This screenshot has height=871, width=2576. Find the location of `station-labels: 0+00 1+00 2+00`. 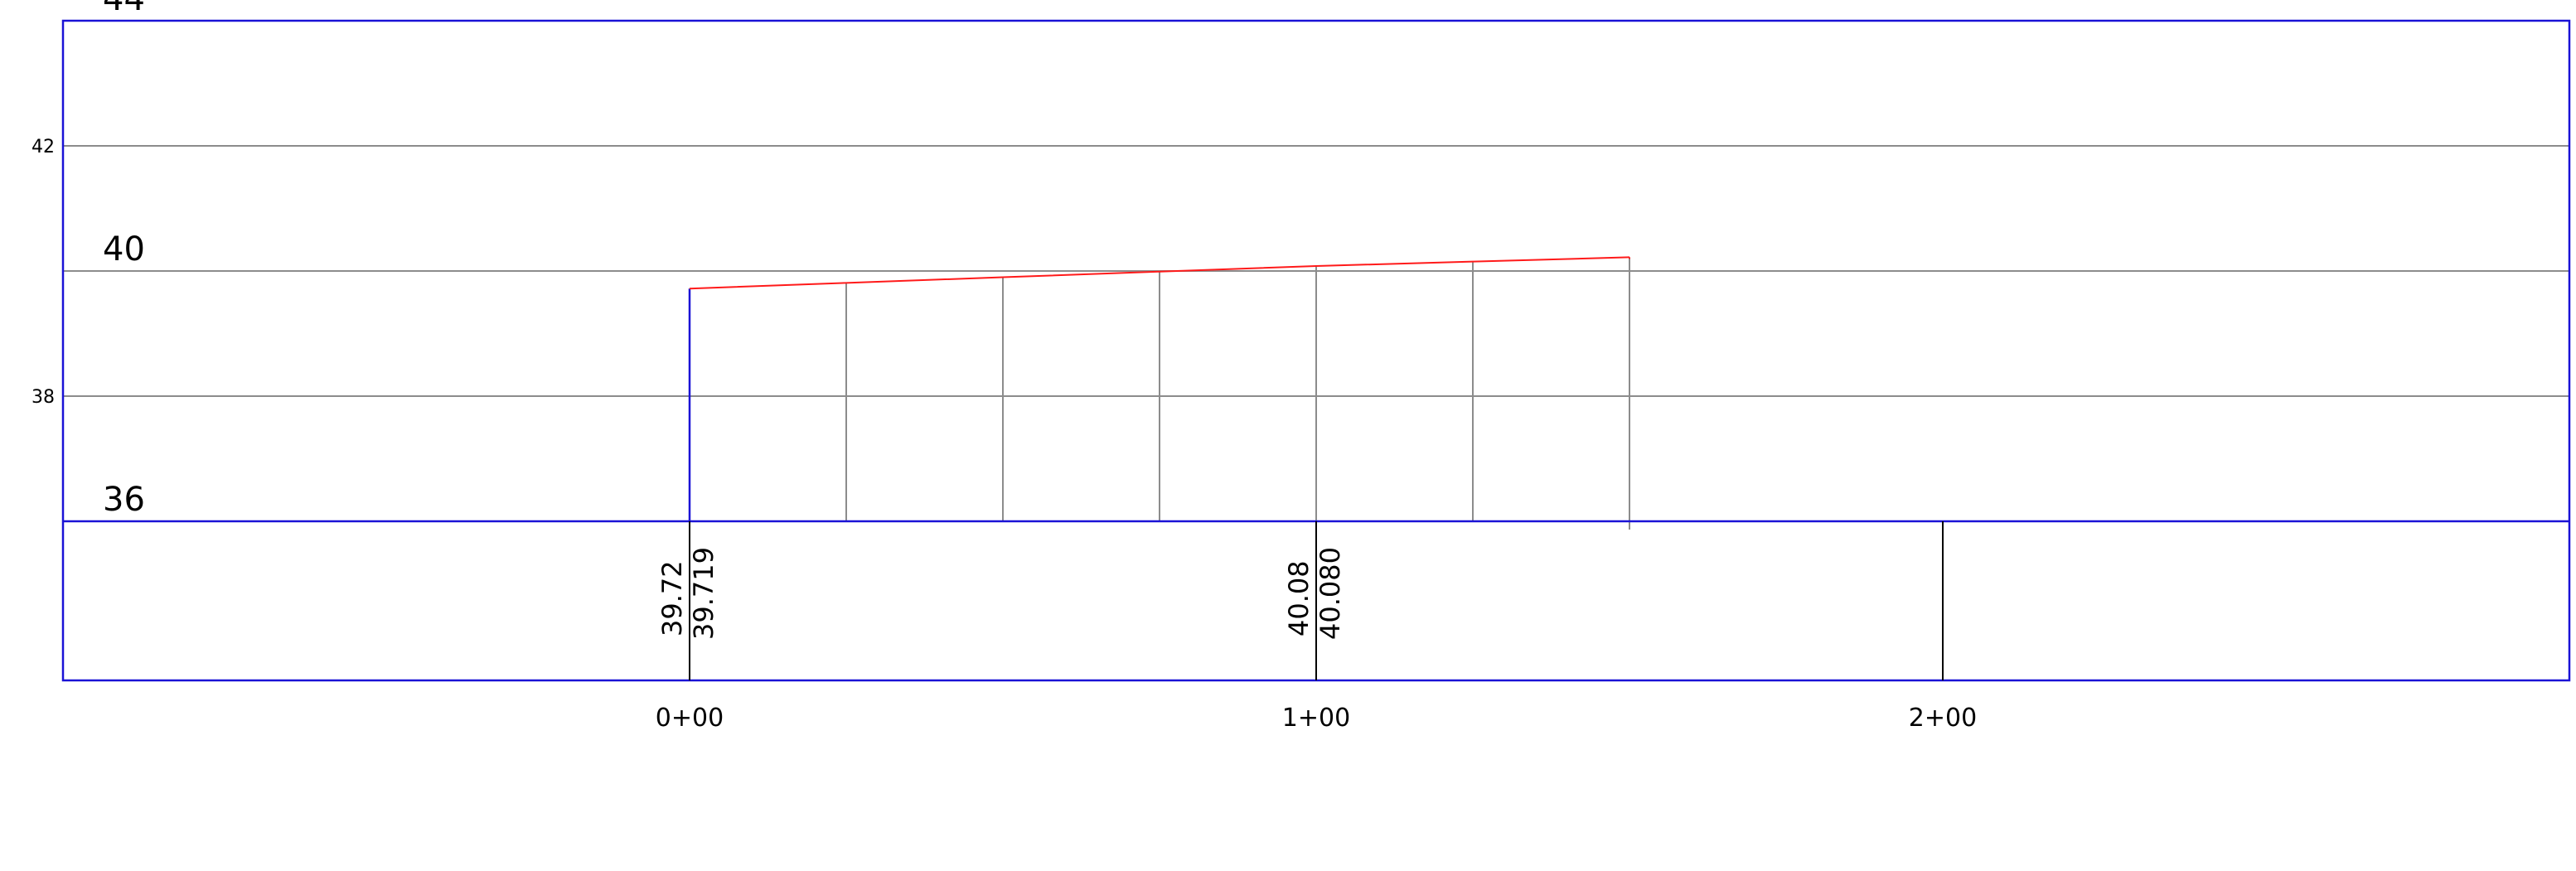

station-labels: 0+00 1+00 2+00 is located at coordinates (1316, 718).